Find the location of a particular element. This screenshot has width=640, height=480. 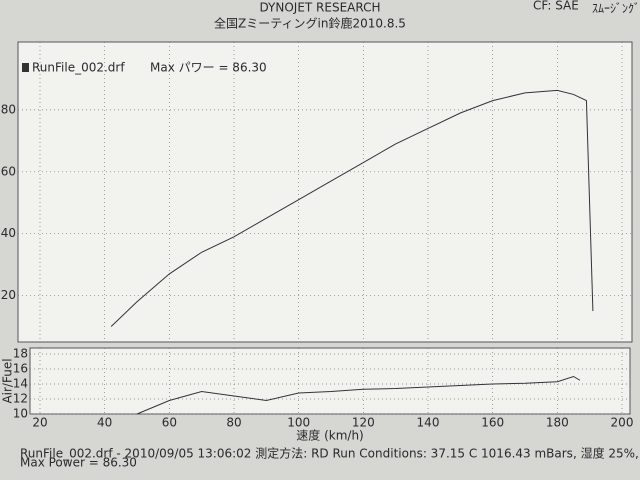

x-tick-label: 180 is located at coordinates (557, 423).